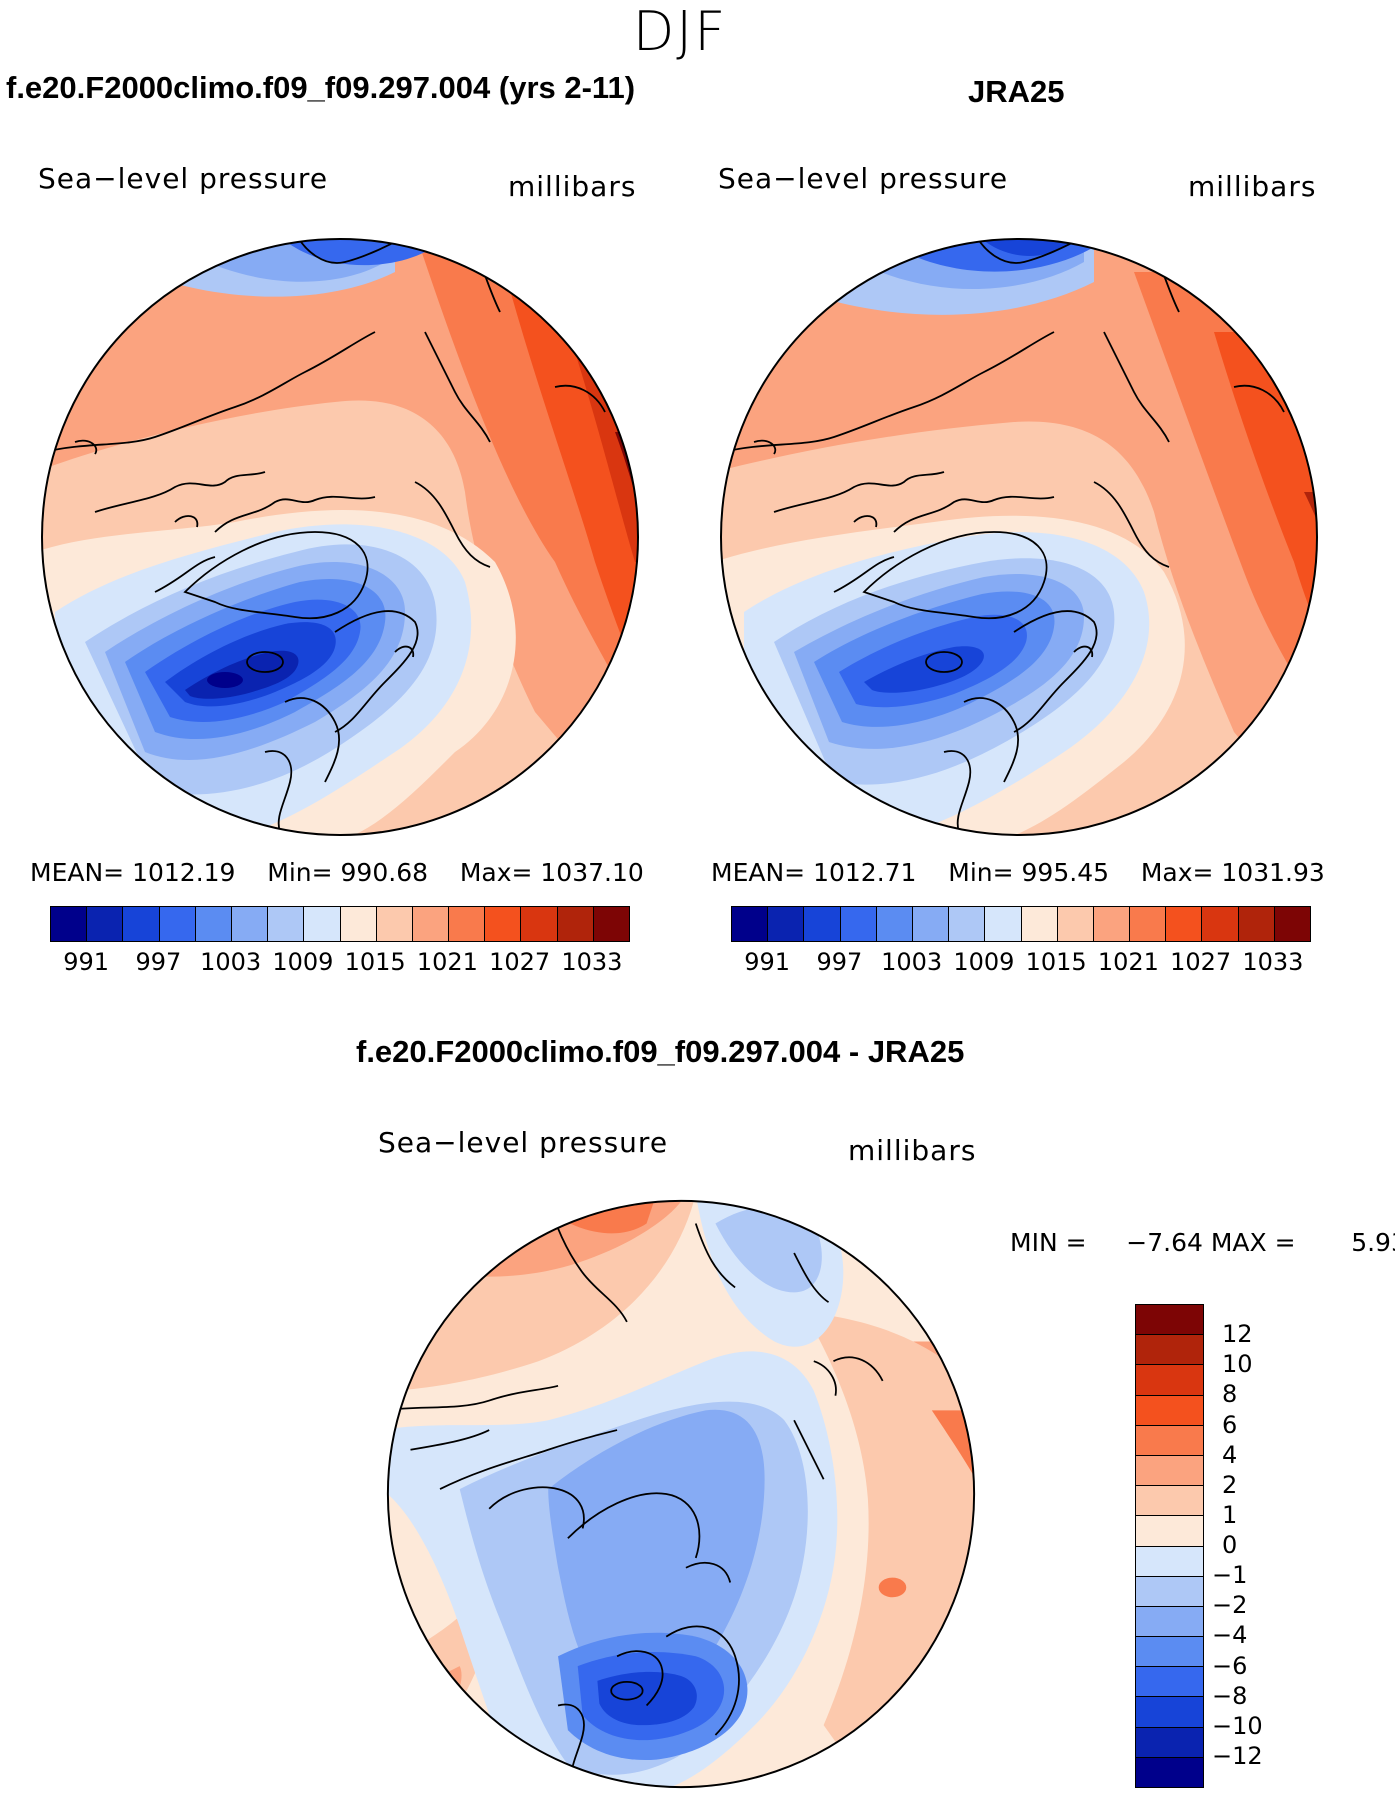 The width and height of the screenshot is (1395, 1799). I want to click on panel2-min-label: Min=, so click(981, 872).